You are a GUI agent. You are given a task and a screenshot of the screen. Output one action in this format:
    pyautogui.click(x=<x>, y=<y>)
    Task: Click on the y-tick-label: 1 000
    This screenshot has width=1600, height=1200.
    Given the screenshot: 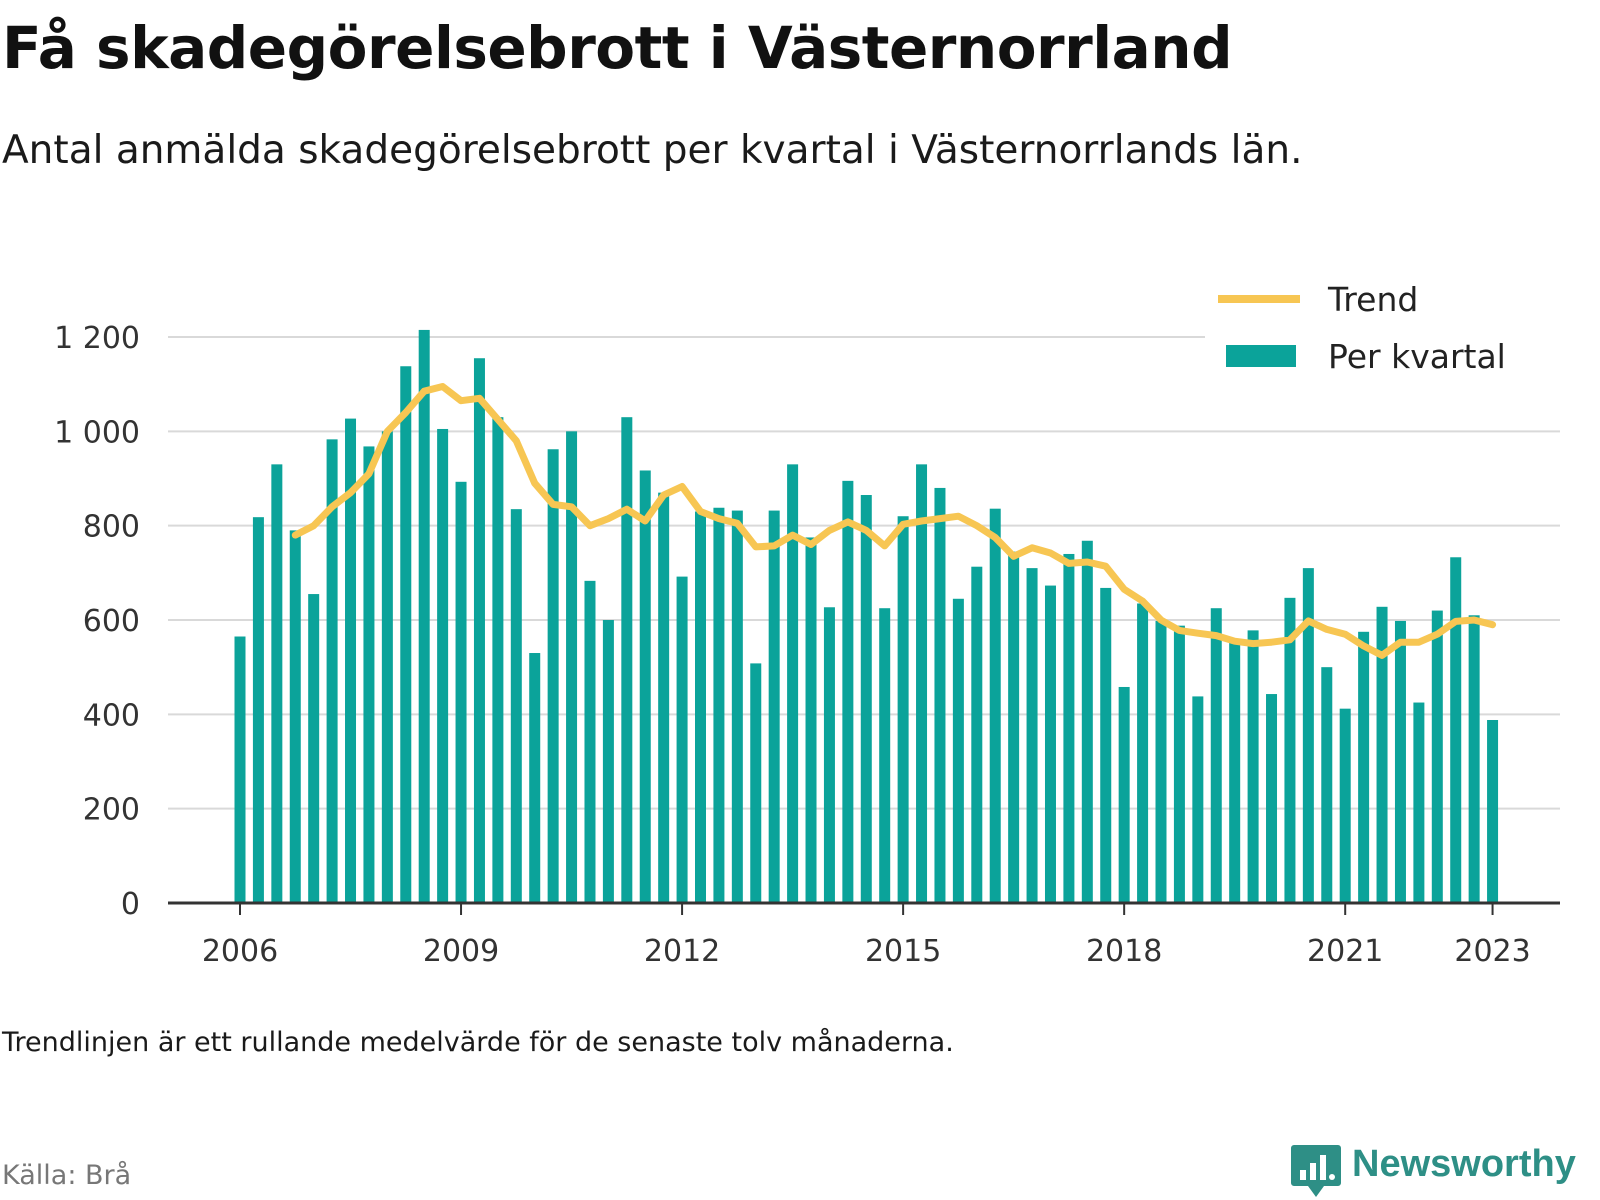 What is the action you would take?
    pyautogui.click(x=97, y=432)
    